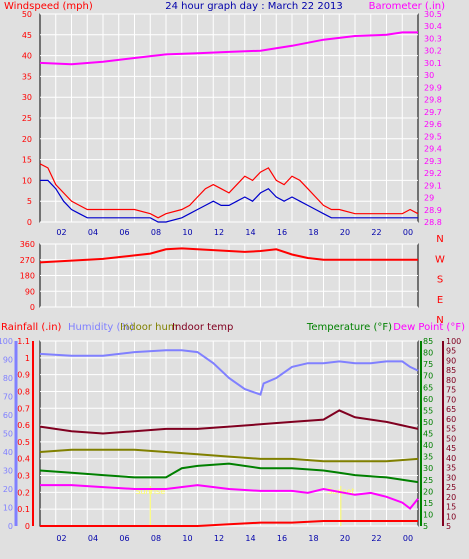 Image resolution: width=469 pixels, height=559 pixels. Describe the element at coordinates (30, 291) in the screenshot. I see `direction-tick-label: 90` at that location.